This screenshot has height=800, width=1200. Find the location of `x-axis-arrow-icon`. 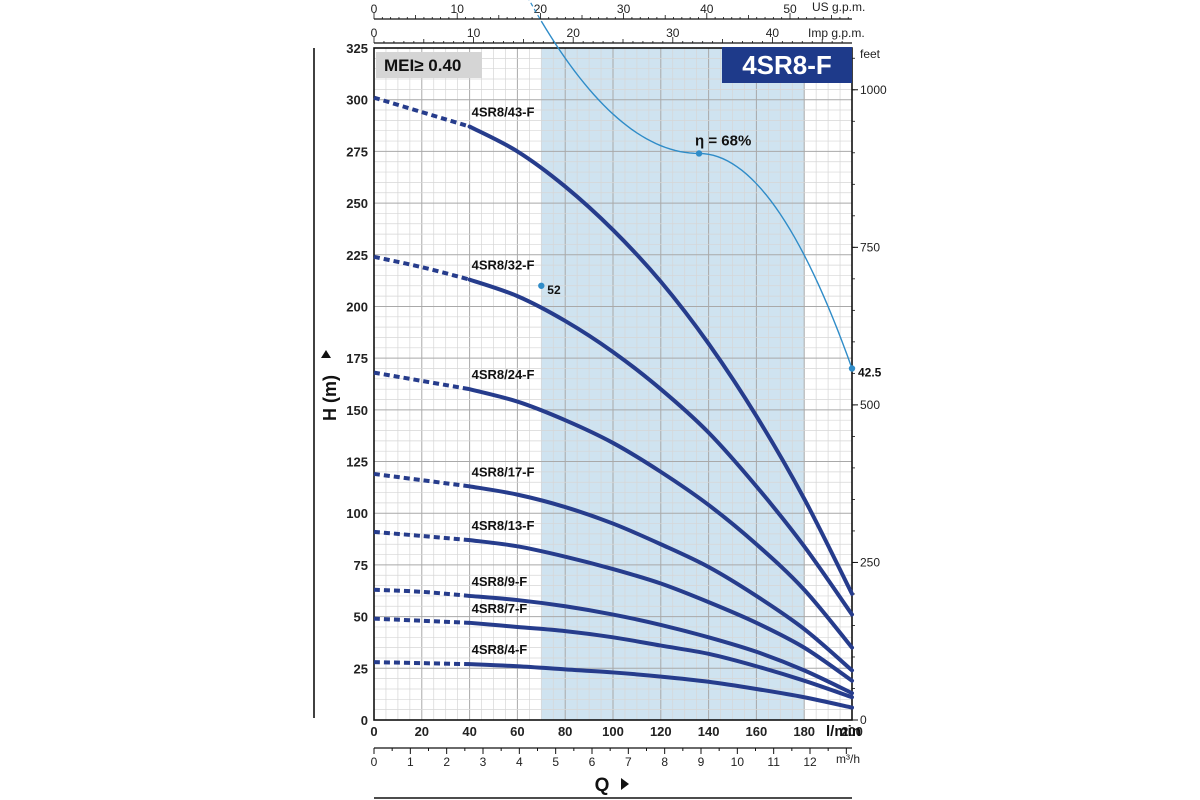

x-axis-arrow-icon is located at coordinates (625, 784).